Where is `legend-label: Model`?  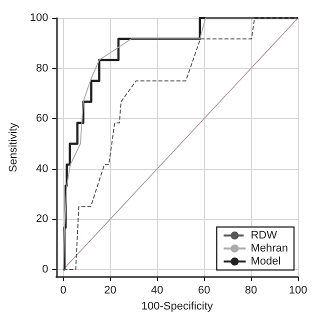
legend-label: Model is located at coordinates (265, 262).